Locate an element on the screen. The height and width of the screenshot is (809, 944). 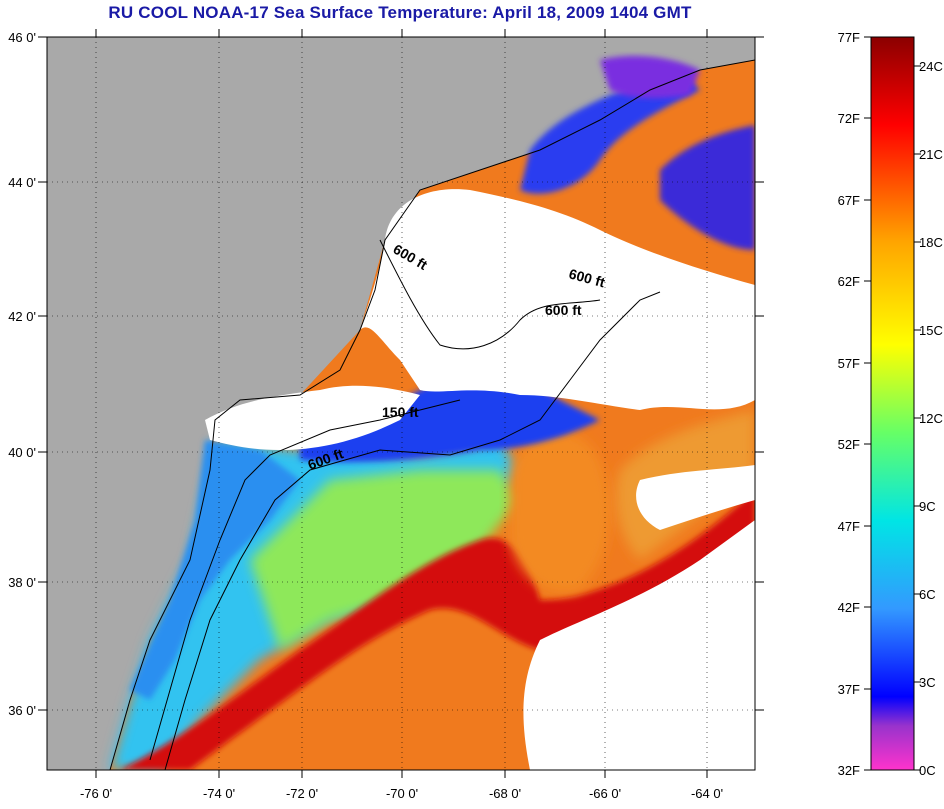
lon-label-68: -68 0' is located at coordinates (505, 793).